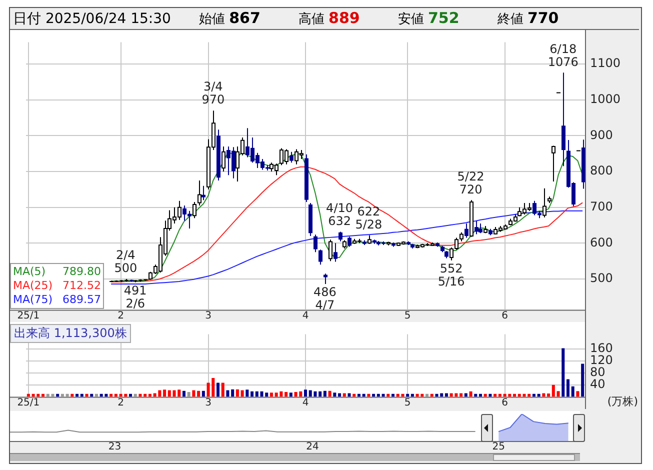 The height and width of the screenshot is (470, 653). Describe the element at coordinates (57, 286) in the screenshot. I see `series-label: MA(25) 712.52` at that location.